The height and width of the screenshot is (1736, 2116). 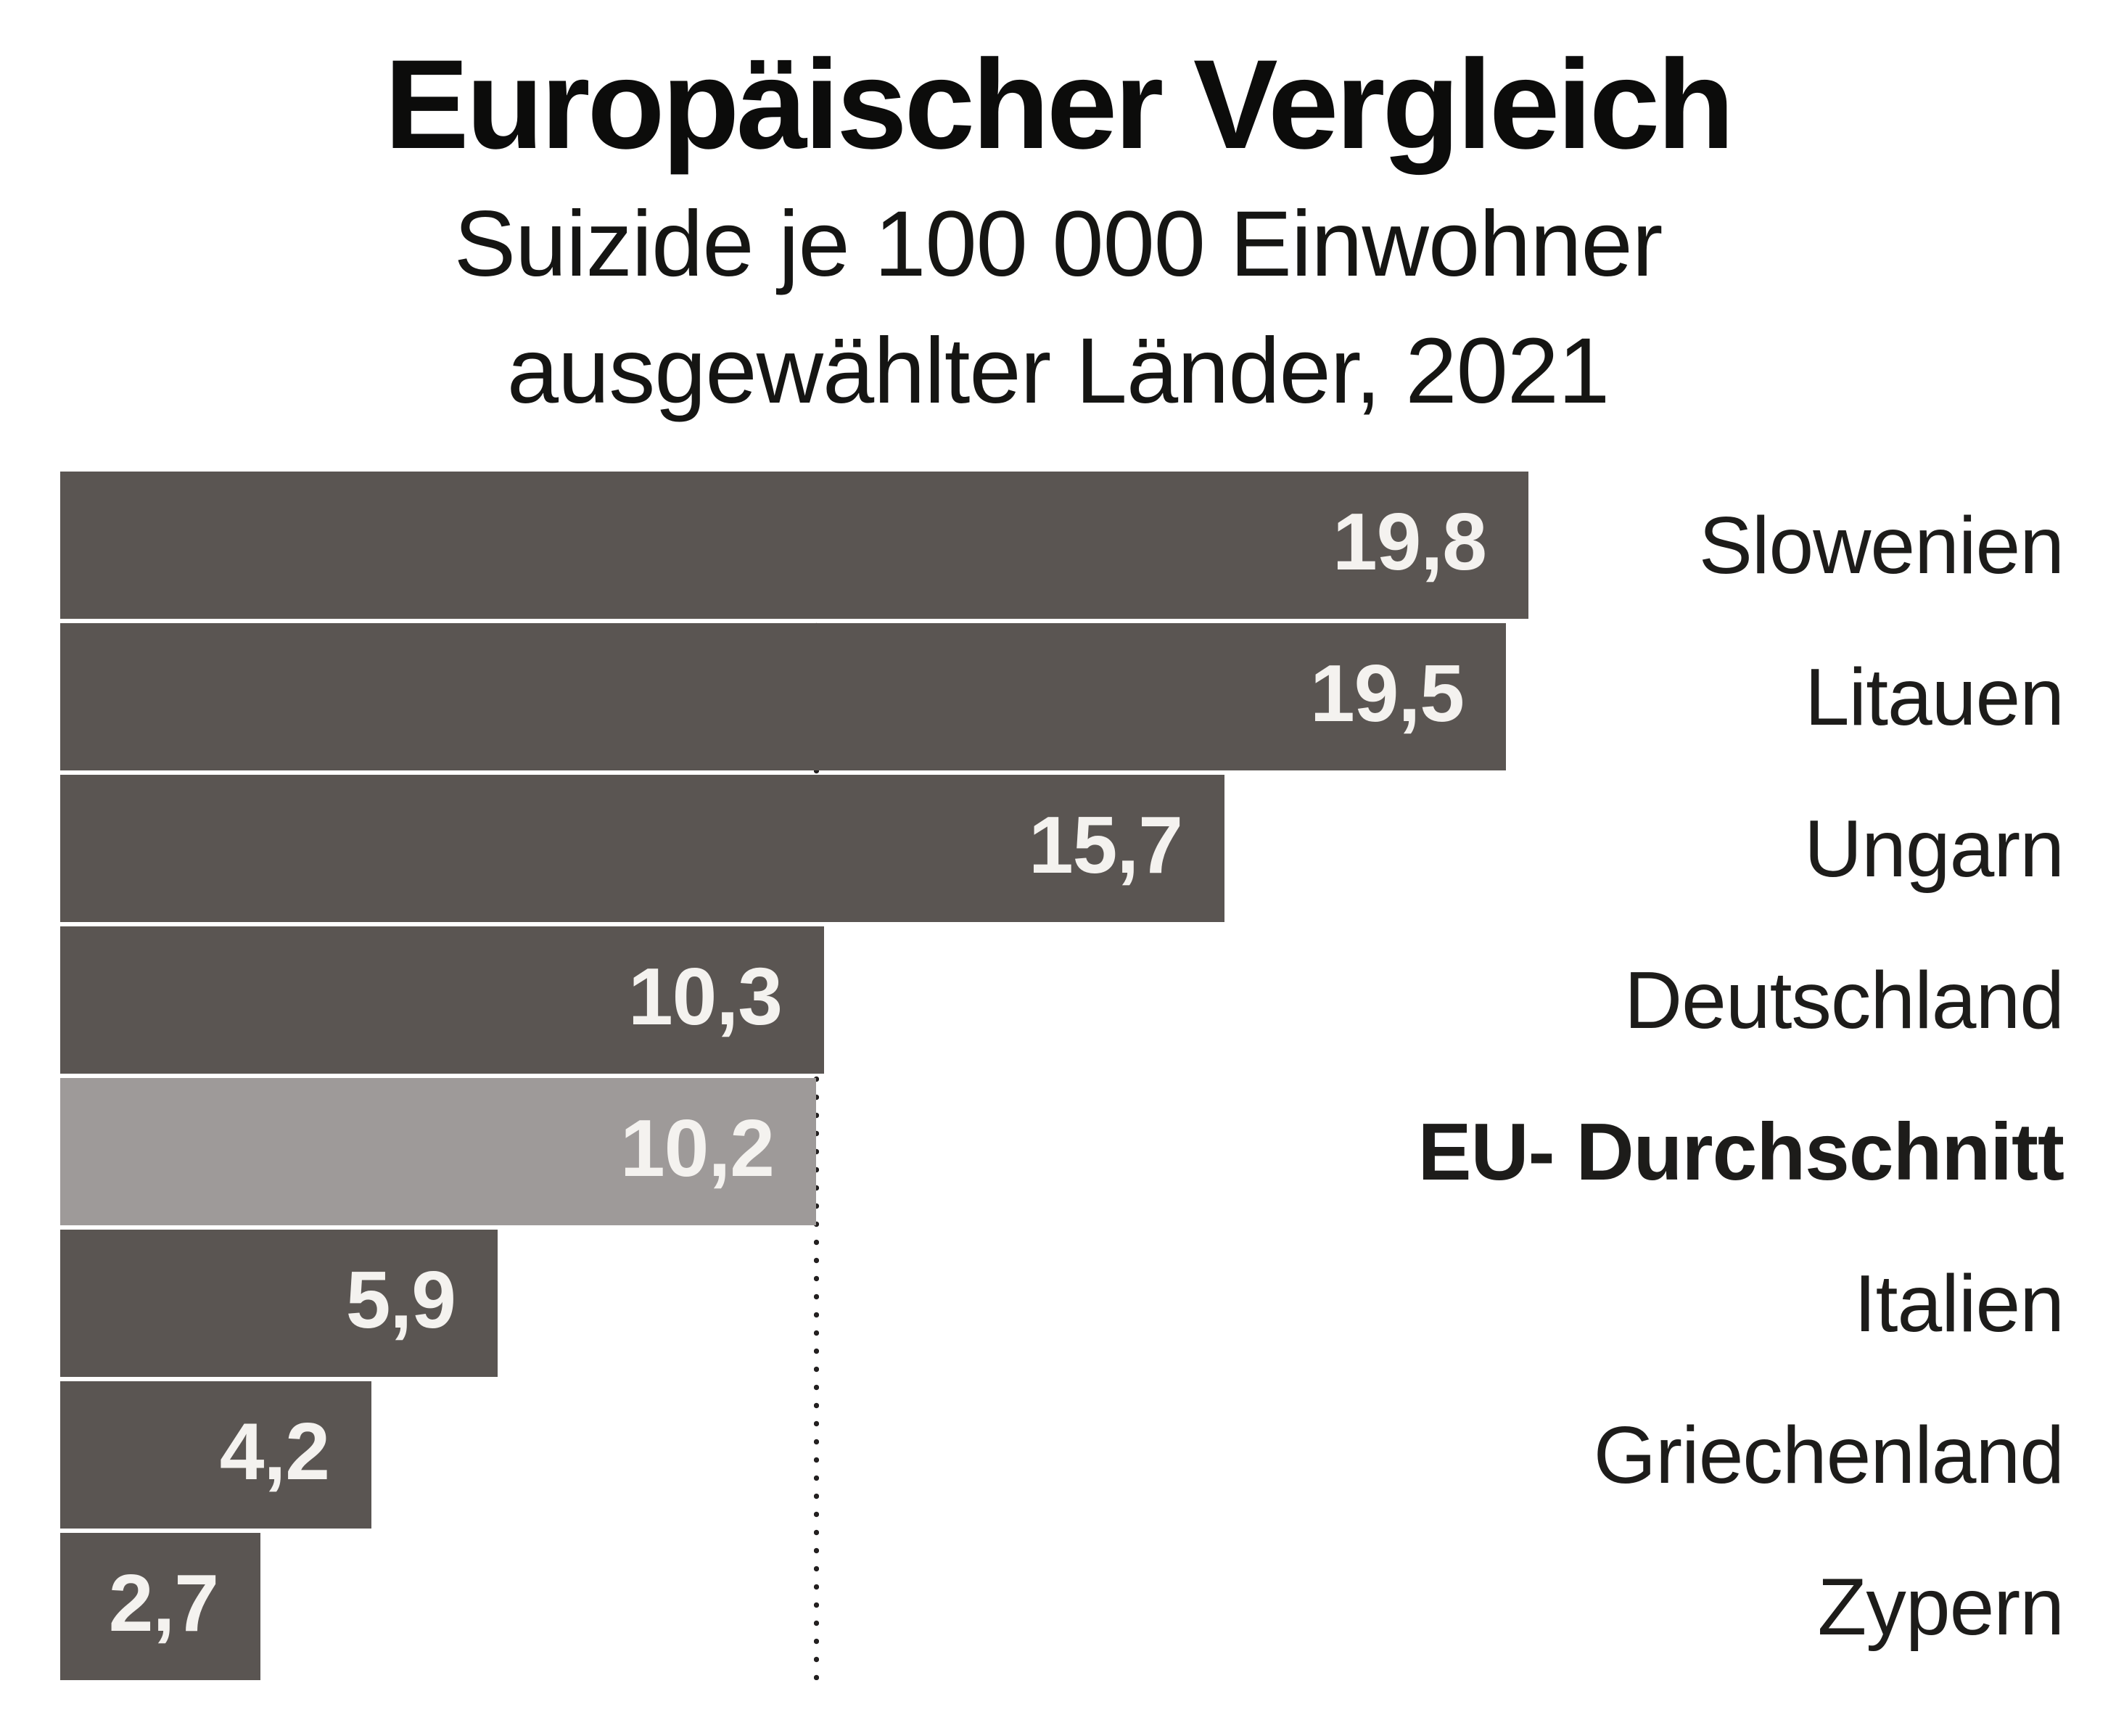 What do you see at coordinates (1934, 696) in the screenshot?
I see `country-label: Litauen` at bounding box center [1934, 696].